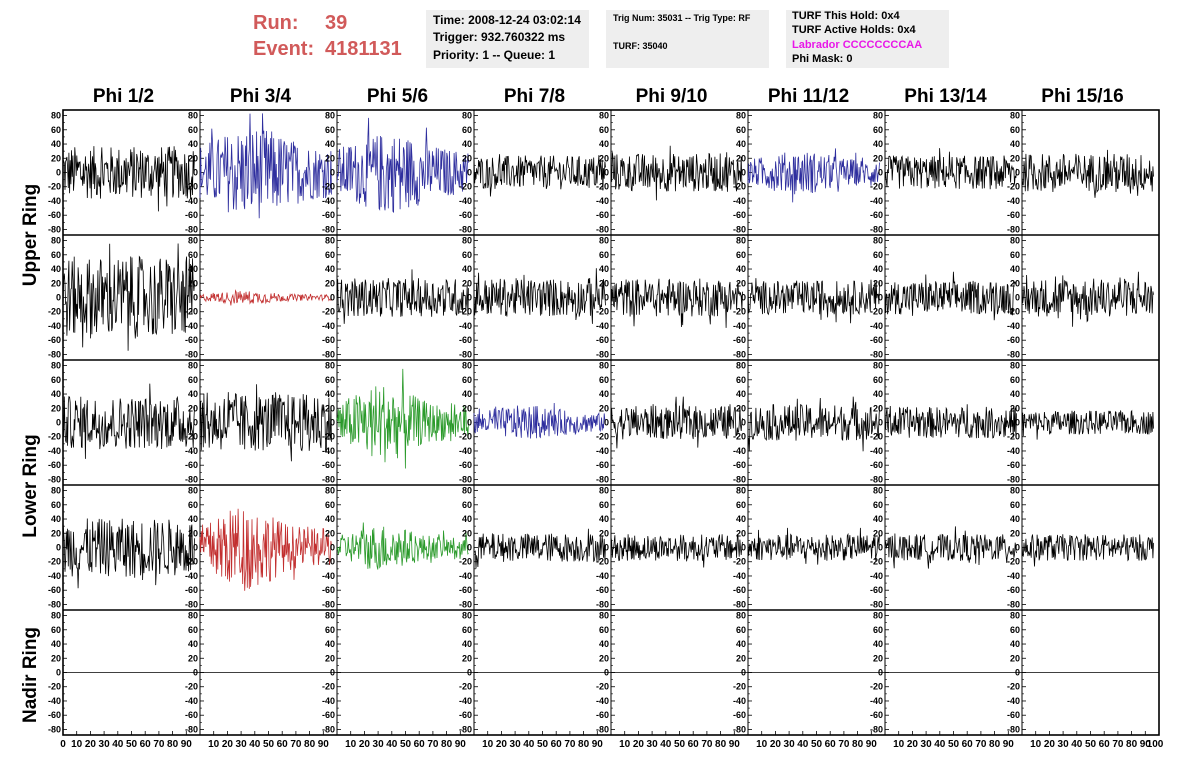  What do you see at coordinates (899, 744) in the screenshot?
I see `x-tick-label: 10` at bounding box center [899, 744].